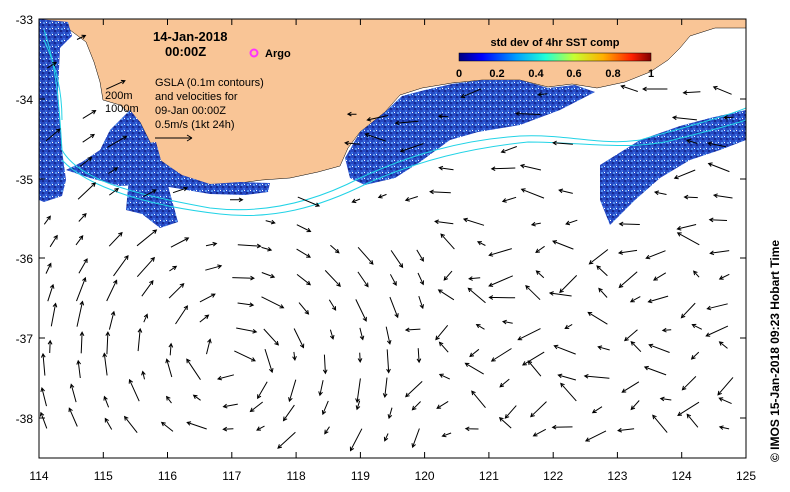  I want to click on map-date: 14-Jan-2018, so click(190, 36).